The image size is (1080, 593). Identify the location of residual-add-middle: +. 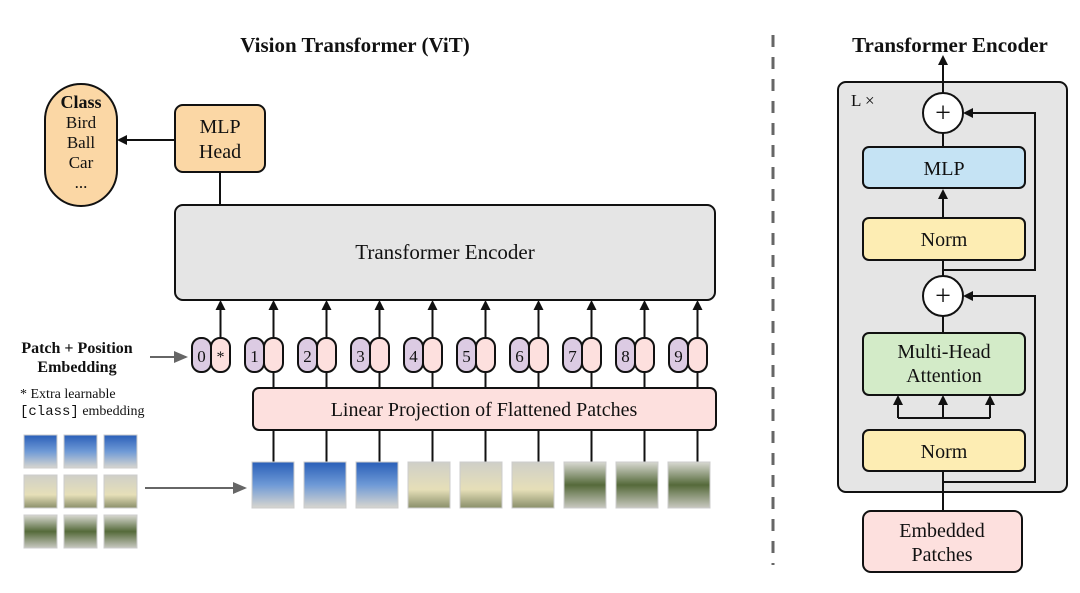
(943, 296).